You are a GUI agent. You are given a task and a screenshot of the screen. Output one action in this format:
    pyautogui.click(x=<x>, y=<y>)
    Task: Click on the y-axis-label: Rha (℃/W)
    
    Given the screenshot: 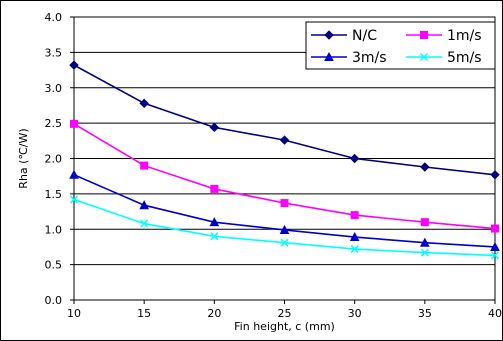 What is the action you would take?
    pyautogui.click(x=23, y=158)
    